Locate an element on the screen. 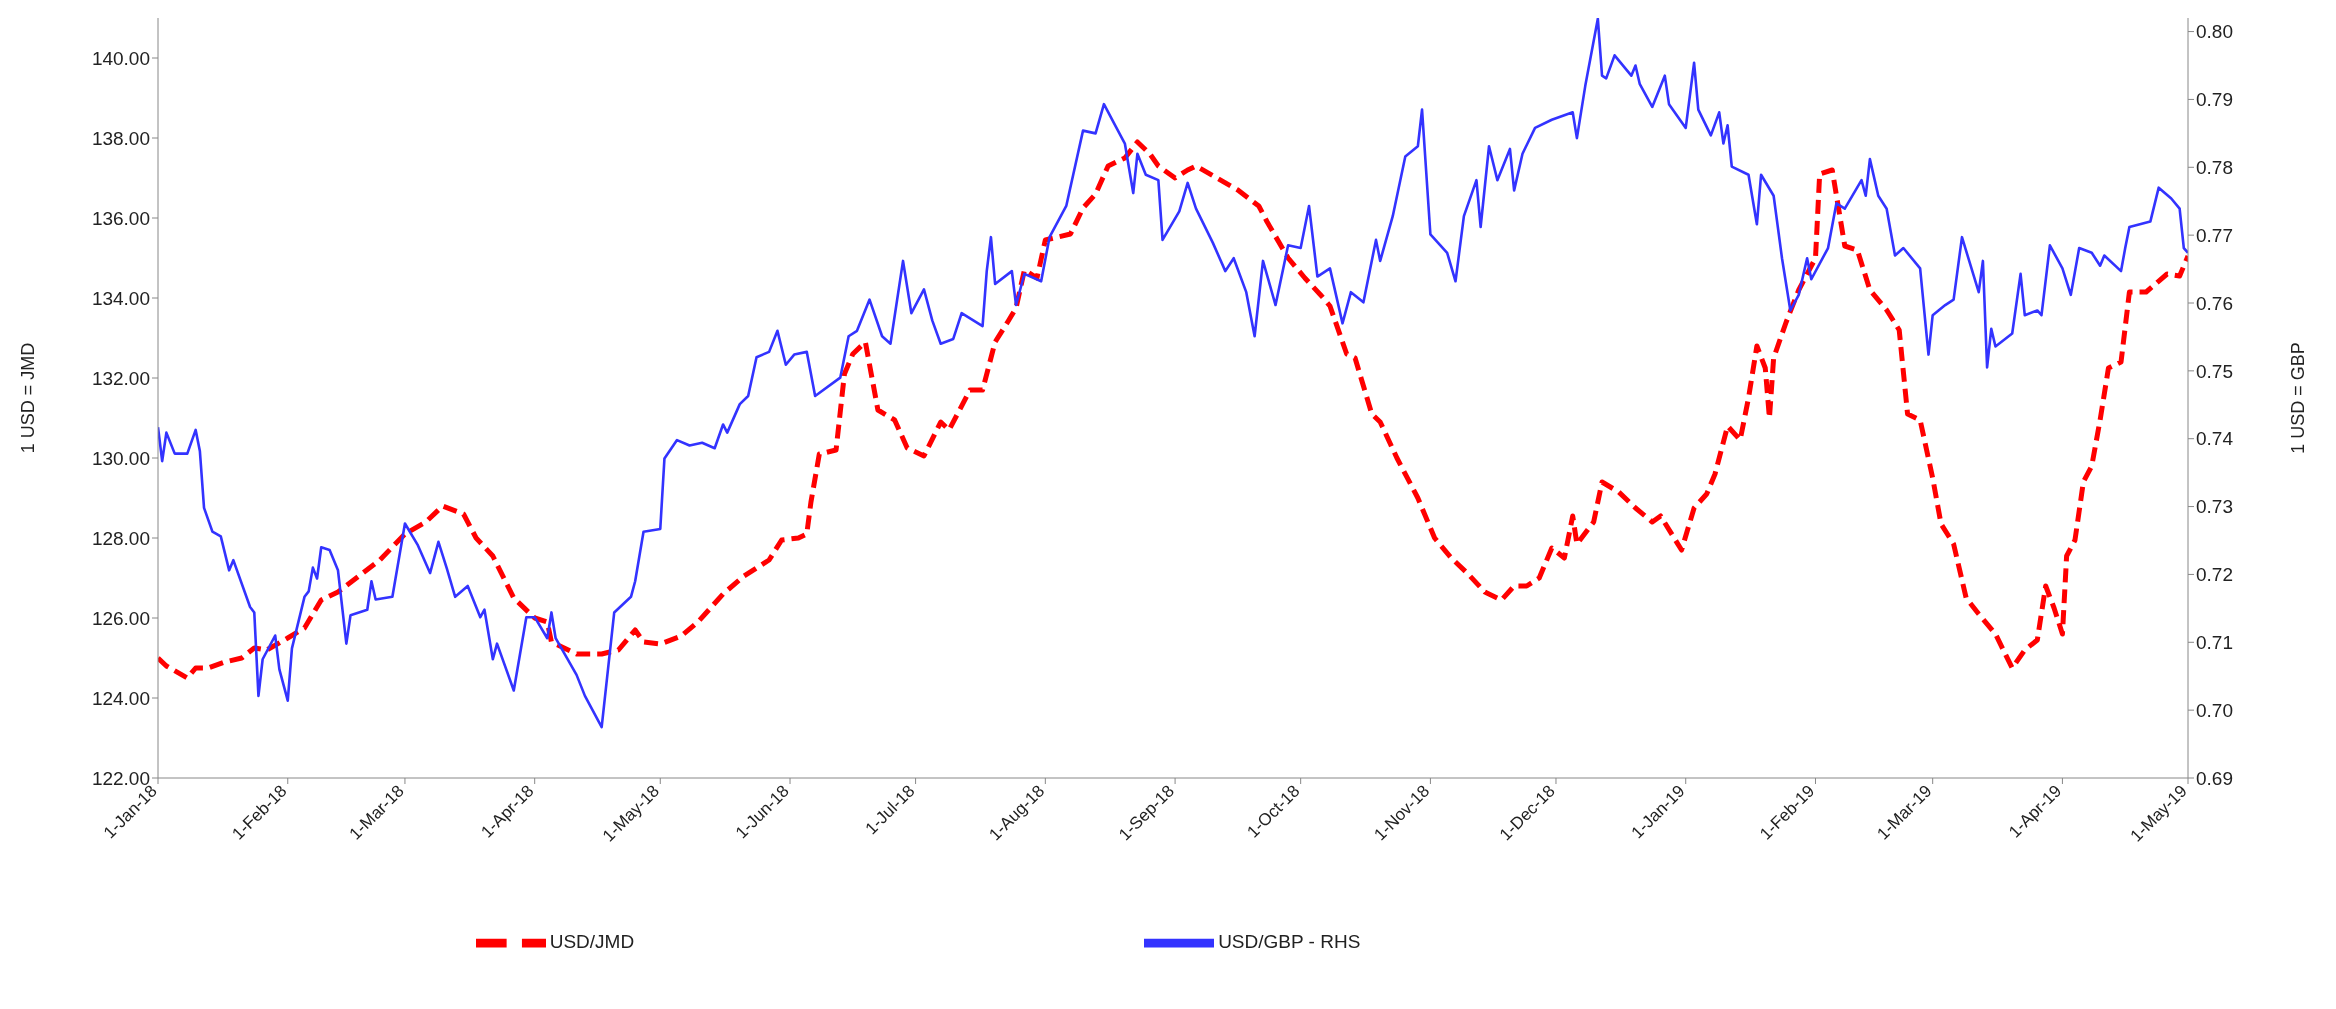 The width and height of the screenshot is (2336, 1009). y-tick-label: 138.00 is located at coordinates (120, 138).